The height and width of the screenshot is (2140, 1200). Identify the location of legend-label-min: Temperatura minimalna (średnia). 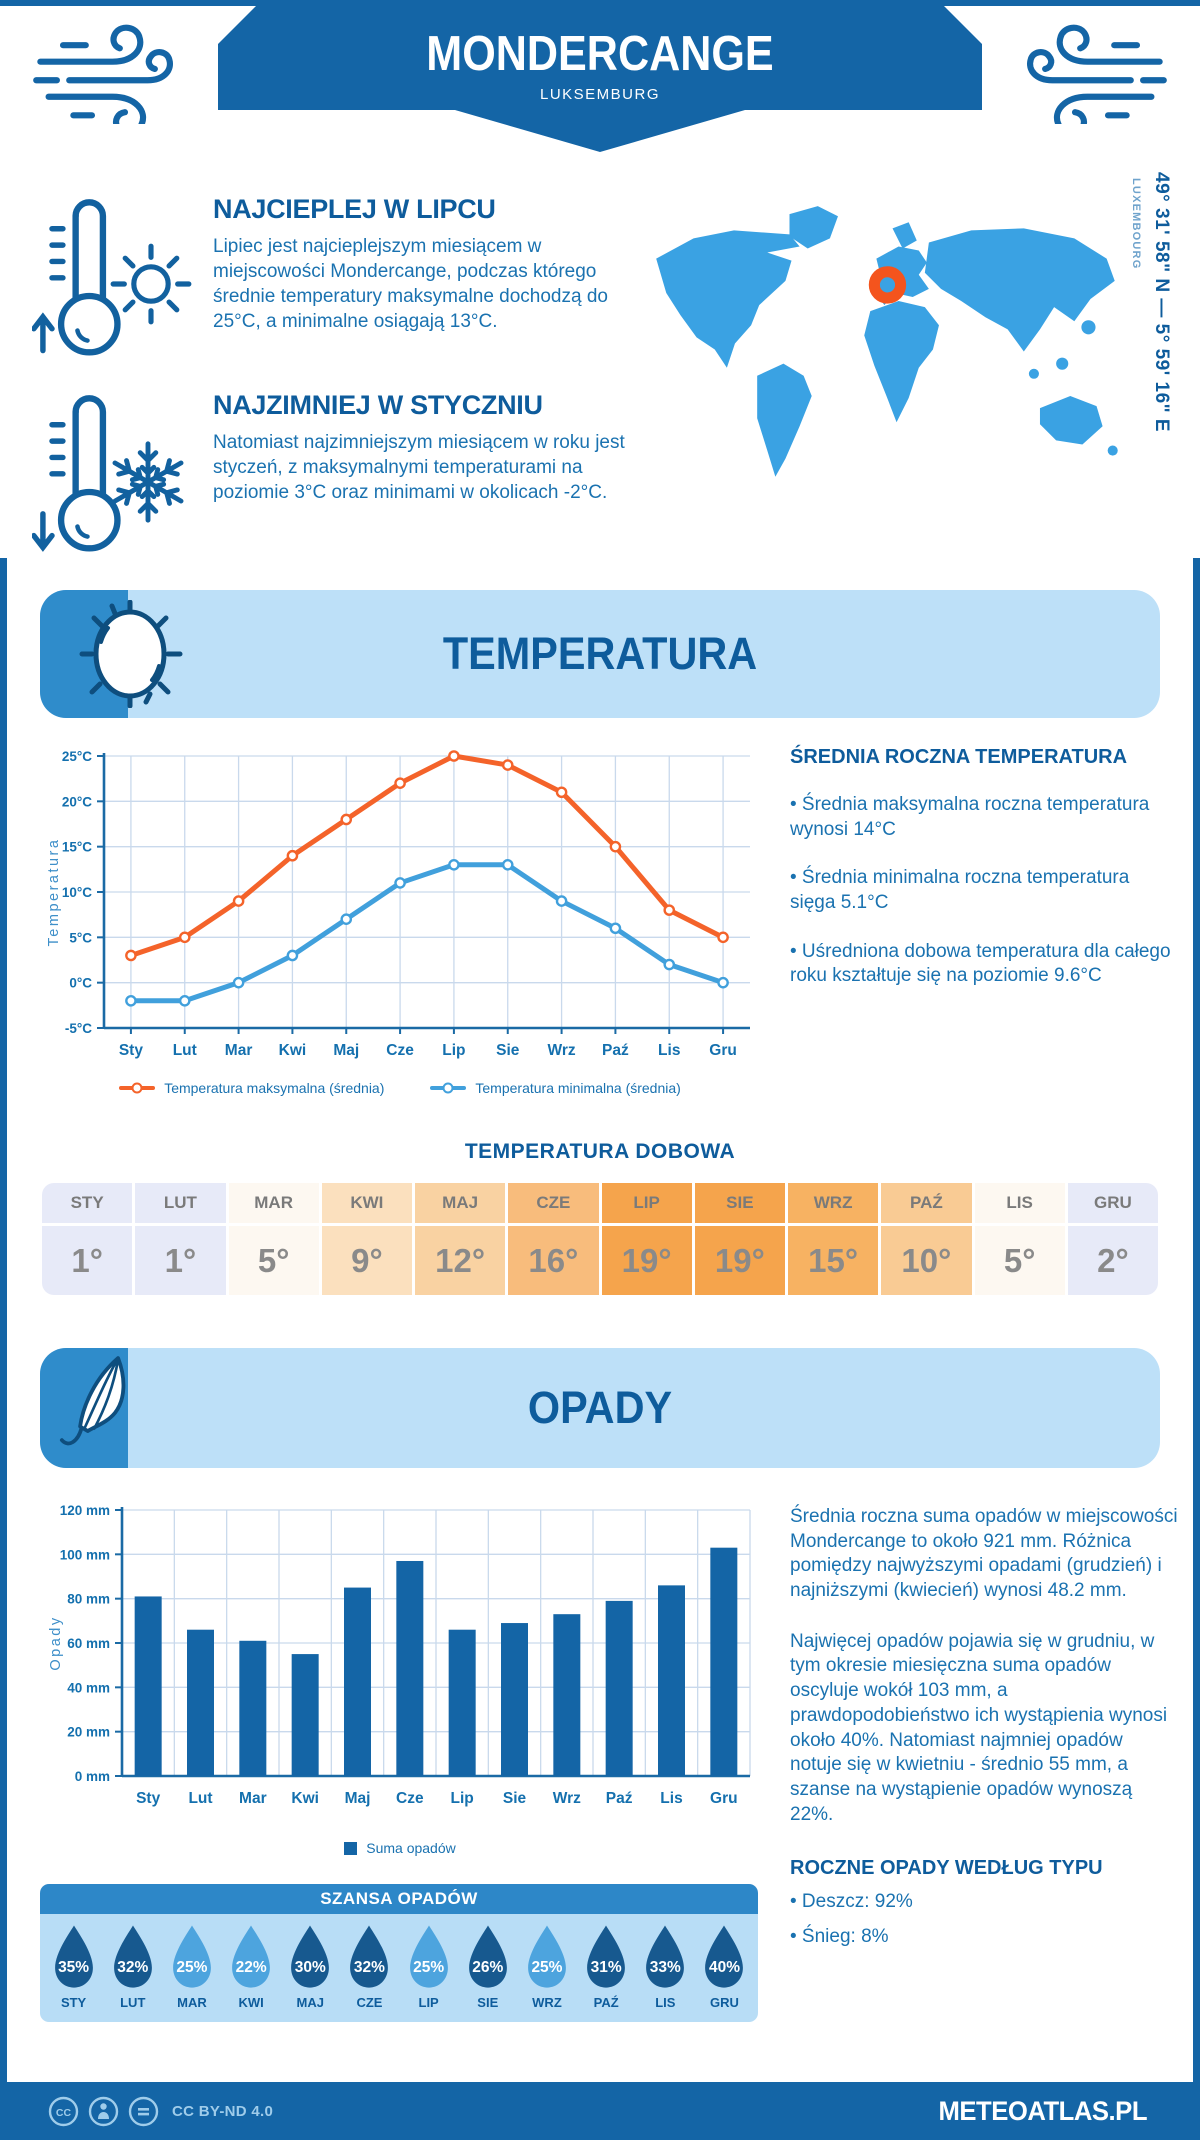
(578, 1088).